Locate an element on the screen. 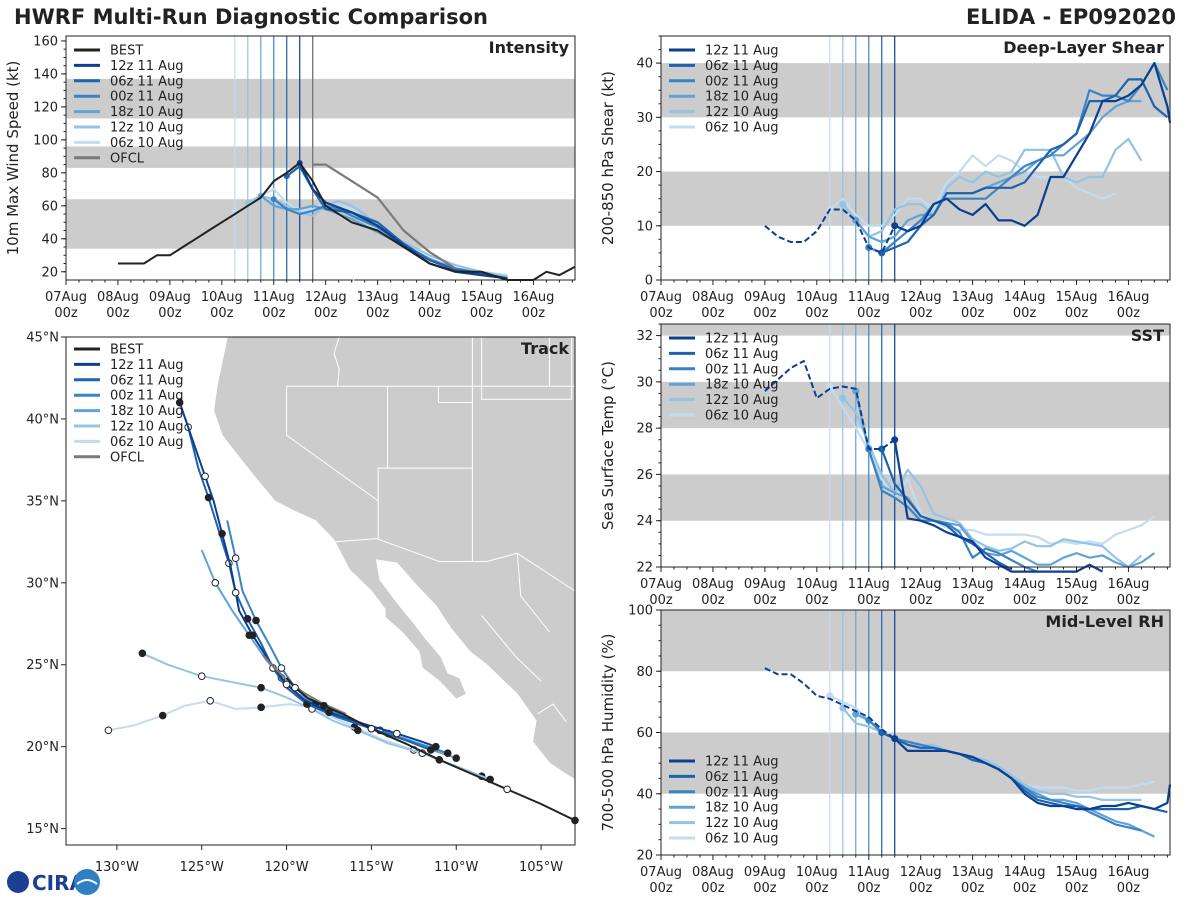 The width and height of the screenshot is (1200, 900). sst-frame is located at coordinates (915, 445).